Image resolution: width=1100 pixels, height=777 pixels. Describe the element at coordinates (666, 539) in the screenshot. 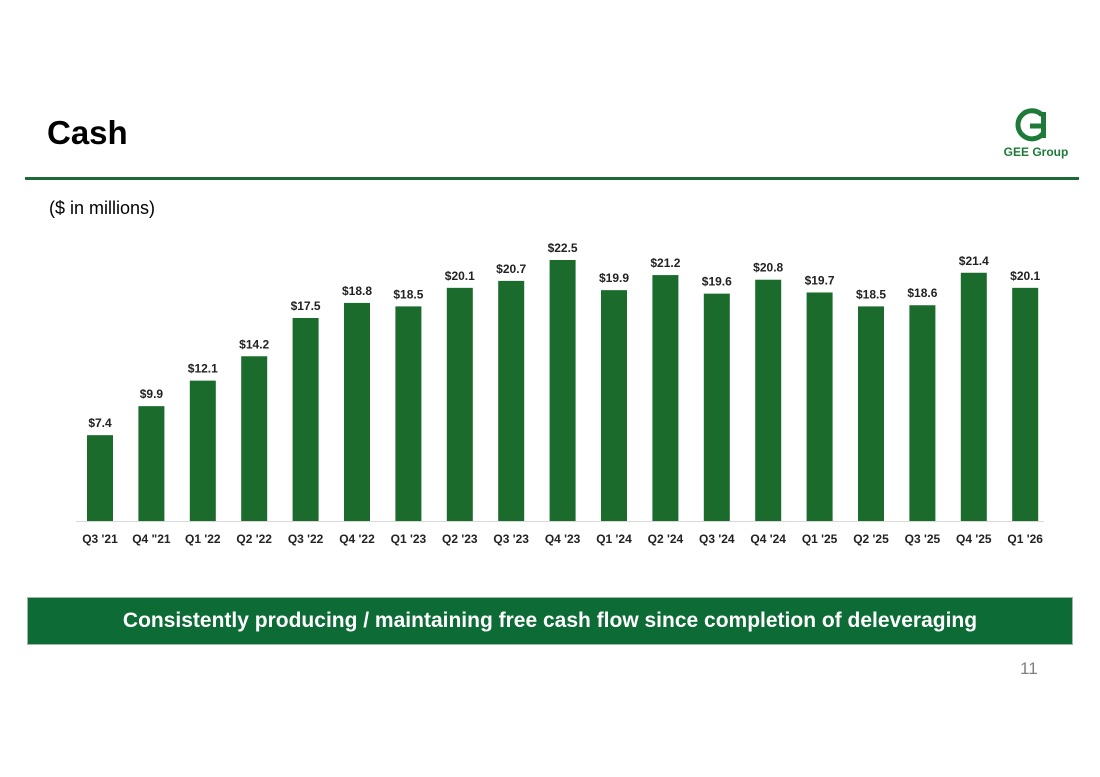

I see `x-tick-label: Q2 '24` at that location.